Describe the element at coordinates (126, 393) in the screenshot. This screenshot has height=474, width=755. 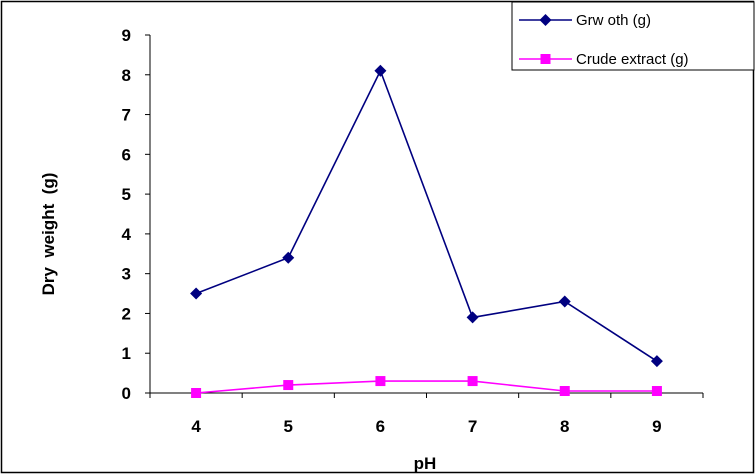
I see `y-tick-label: 0` at that location.